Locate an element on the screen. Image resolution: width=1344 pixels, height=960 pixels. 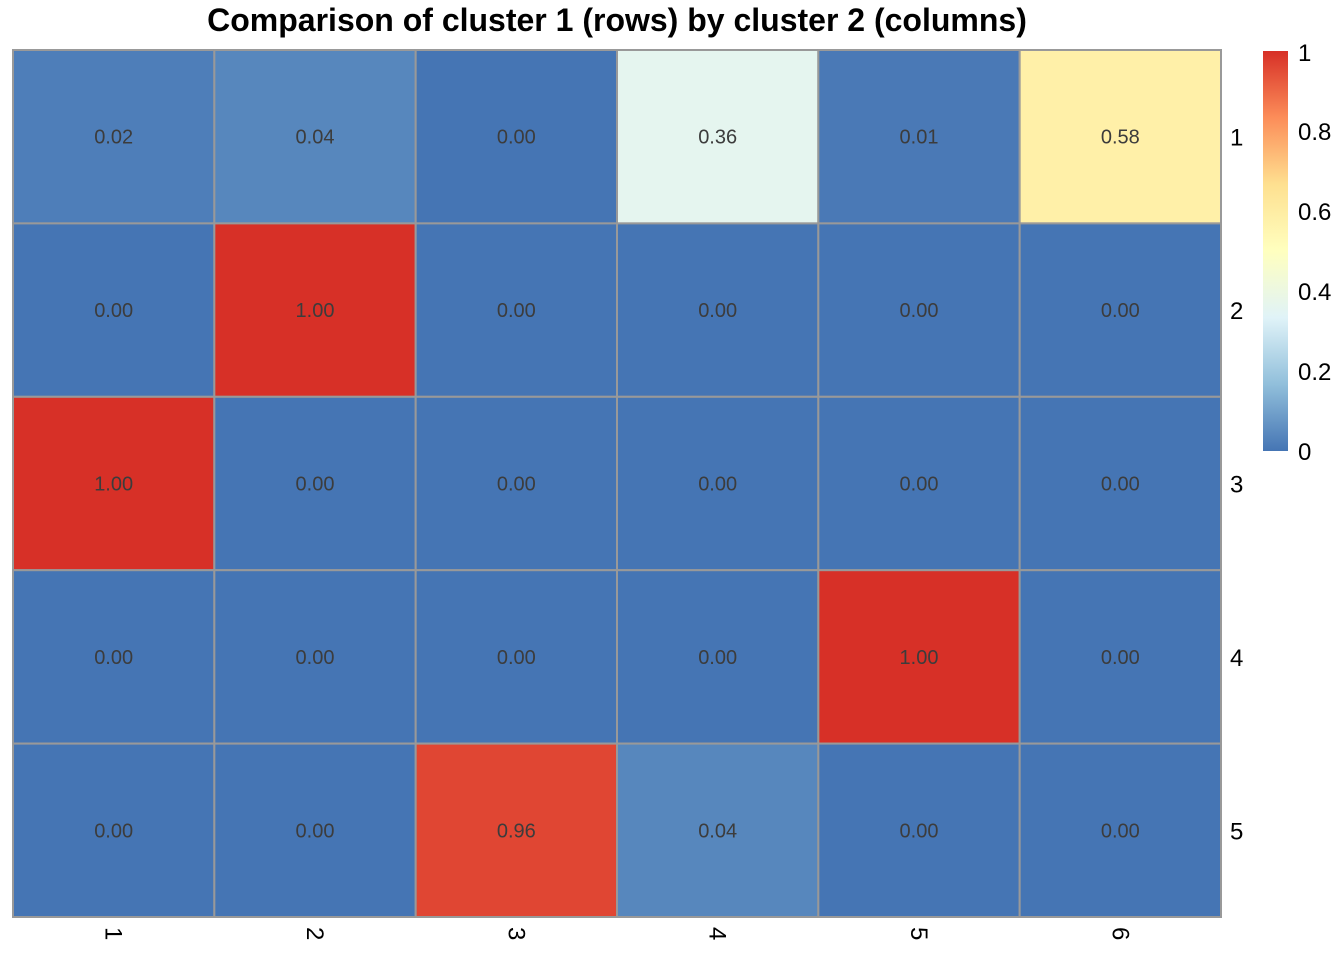
heatmap-cell-r5-c4 is located at coordinates (718, 830).